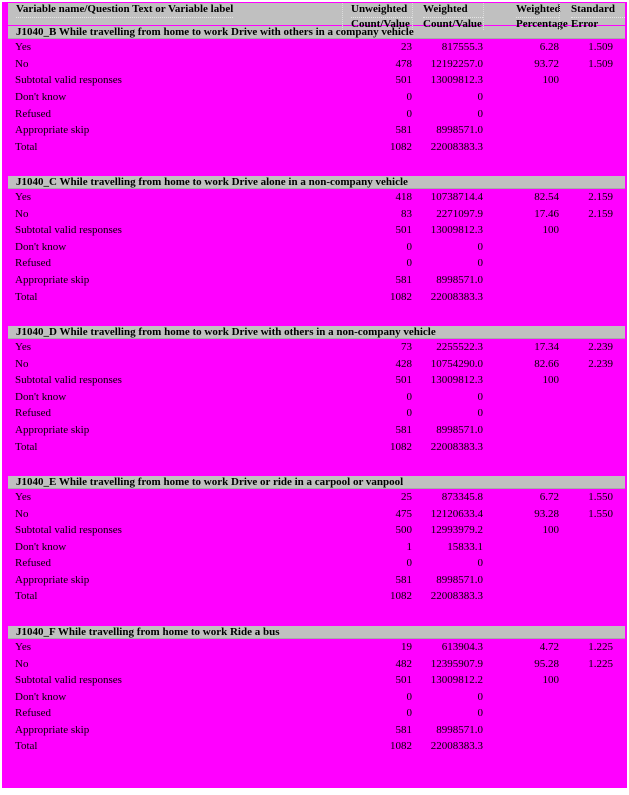 The width and height of the screenshot is (629, 795). What do you see at coordinates (404, 663) in the screenshot?
I see `cell-unweighted-count: 482` at bounding box center [404, 663].